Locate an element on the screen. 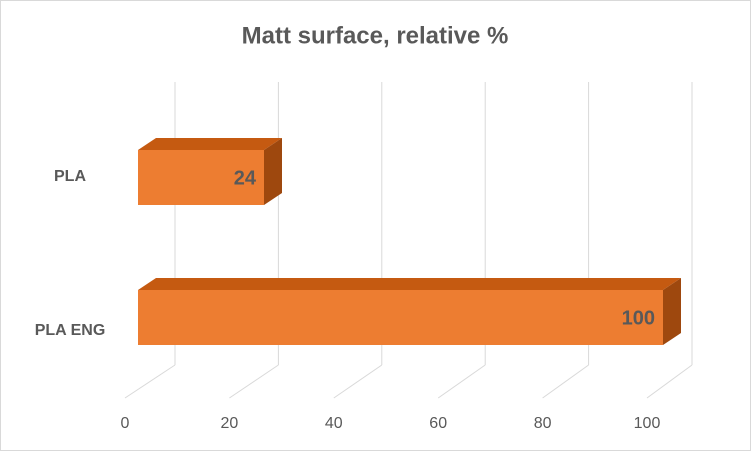 This screenshot has height=451, width=751. x-tick-label: 20 is located at coordinates (230, 423).